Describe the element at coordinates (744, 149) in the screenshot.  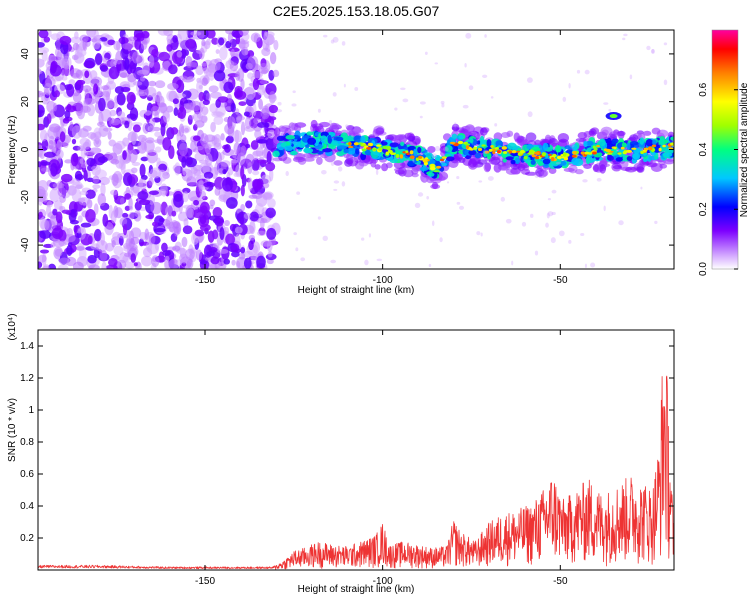
I see `colorbar-label: Normalized spectral amplitude` at that location.